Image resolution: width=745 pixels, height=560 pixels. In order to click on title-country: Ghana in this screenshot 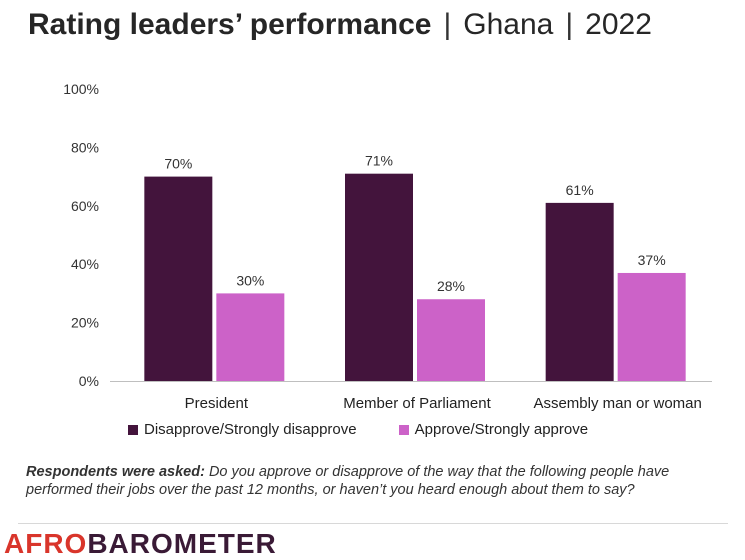, I will do `click(508, 24)`.